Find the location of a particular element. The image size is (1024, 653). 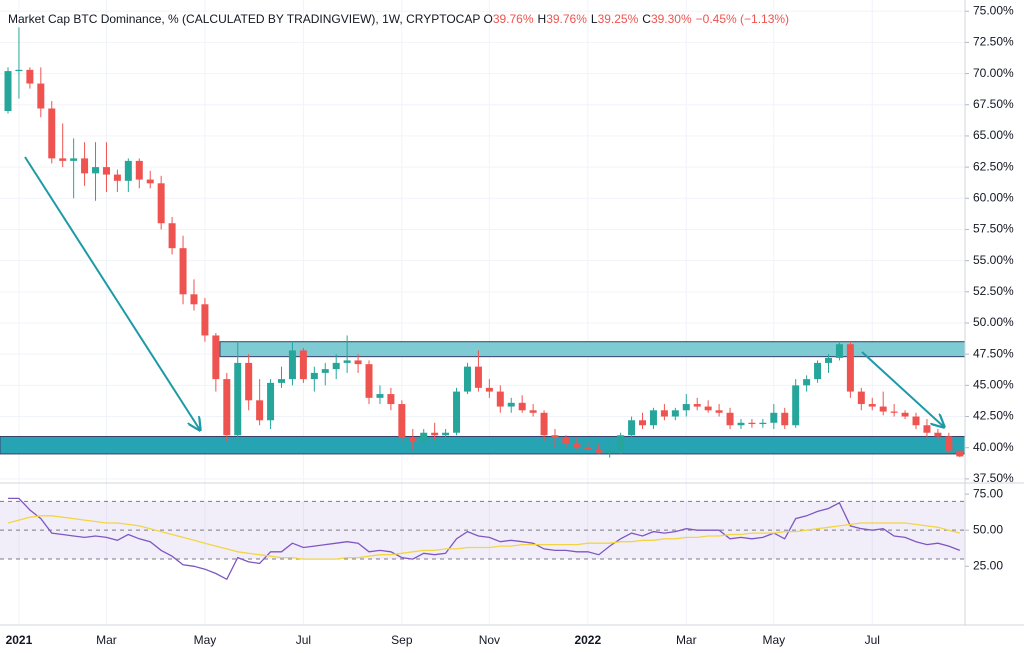

y-tick-label: 57.50% is located at coordinates (993, 229).